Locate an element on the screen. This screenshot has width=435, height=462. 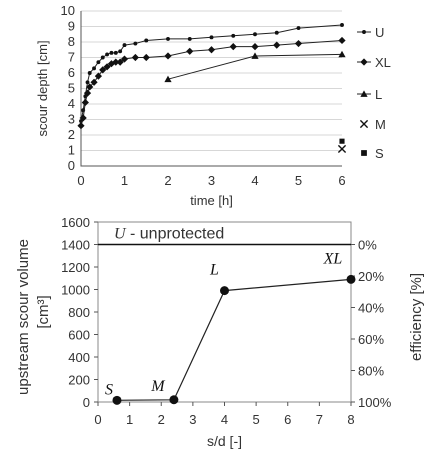
y-tick-label: 3 is located at coordinates (71, 119).